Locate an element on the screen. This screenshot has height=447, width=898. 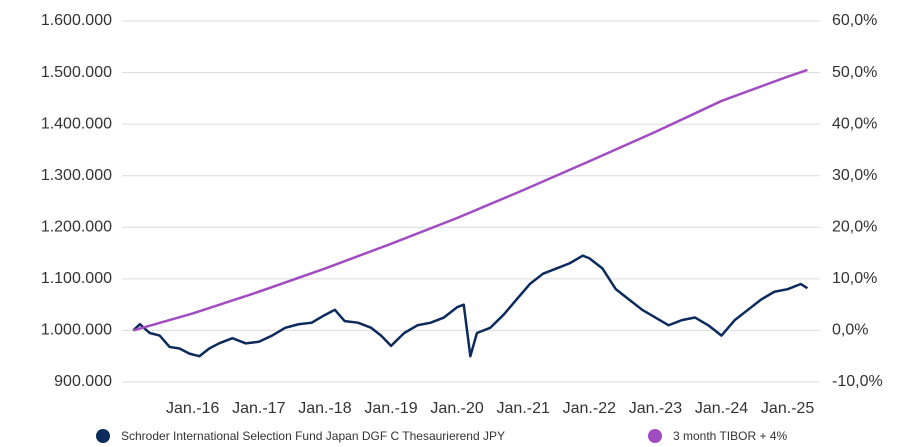
x-tick-label: Jan.-17 is located at coordinates (258, 408).